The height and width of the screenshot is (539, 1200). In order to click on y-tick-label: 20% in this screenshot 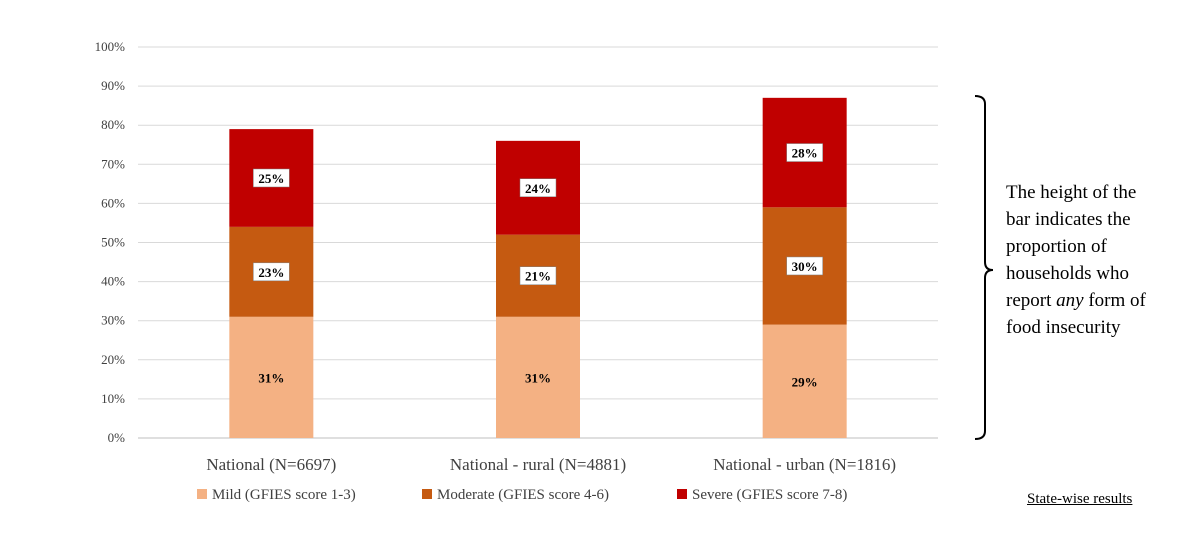, I will do `click(113, 359)`.